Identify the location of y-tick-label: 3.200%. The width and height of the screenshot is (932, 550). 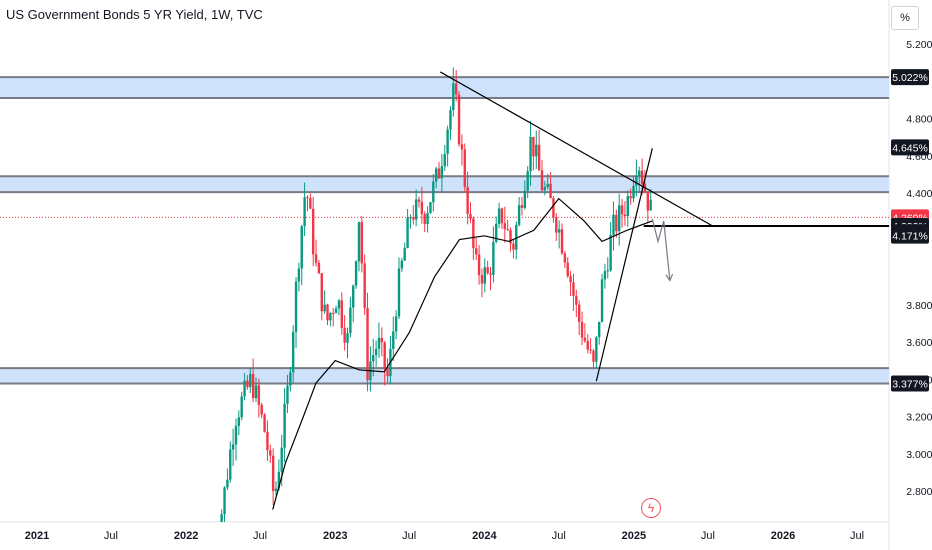
(919, 418).